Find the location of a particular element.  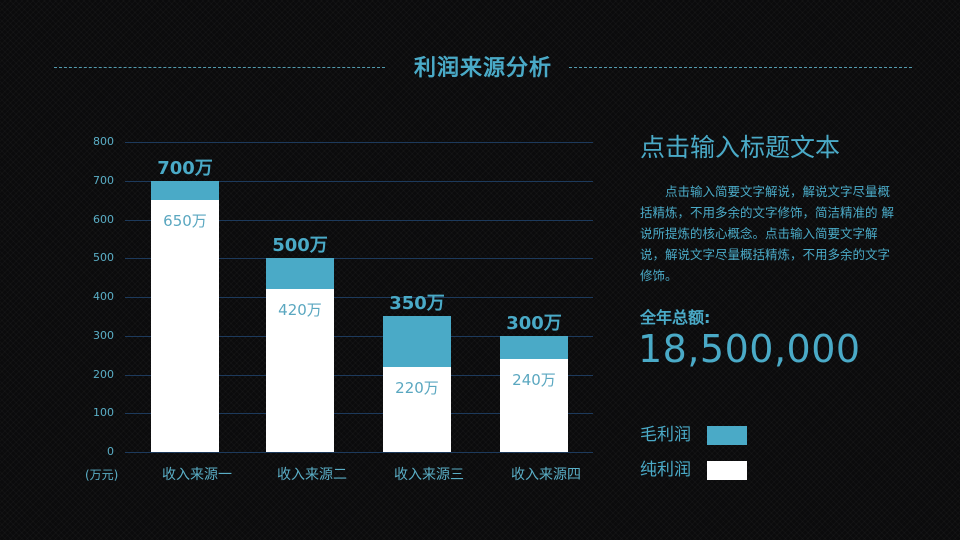

y-tick-label: 800 is located at coordinates (103, 141).